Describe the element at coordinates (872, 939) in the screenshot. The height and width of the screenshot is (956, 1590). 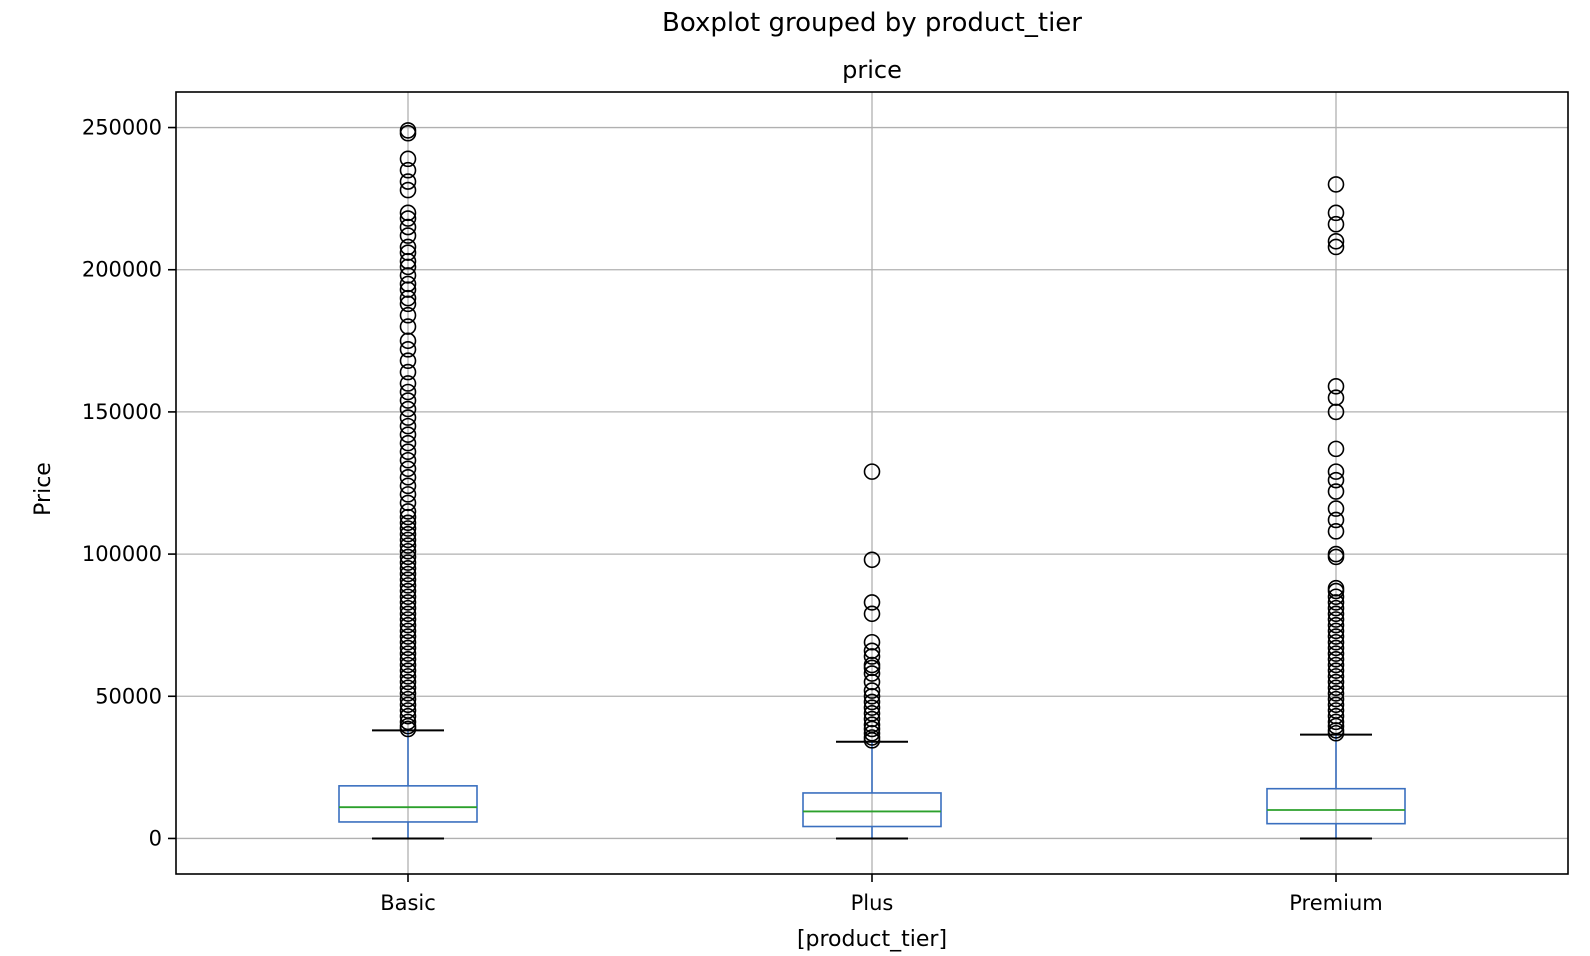
I see `x-axis-label: [product_tier]` at that location.